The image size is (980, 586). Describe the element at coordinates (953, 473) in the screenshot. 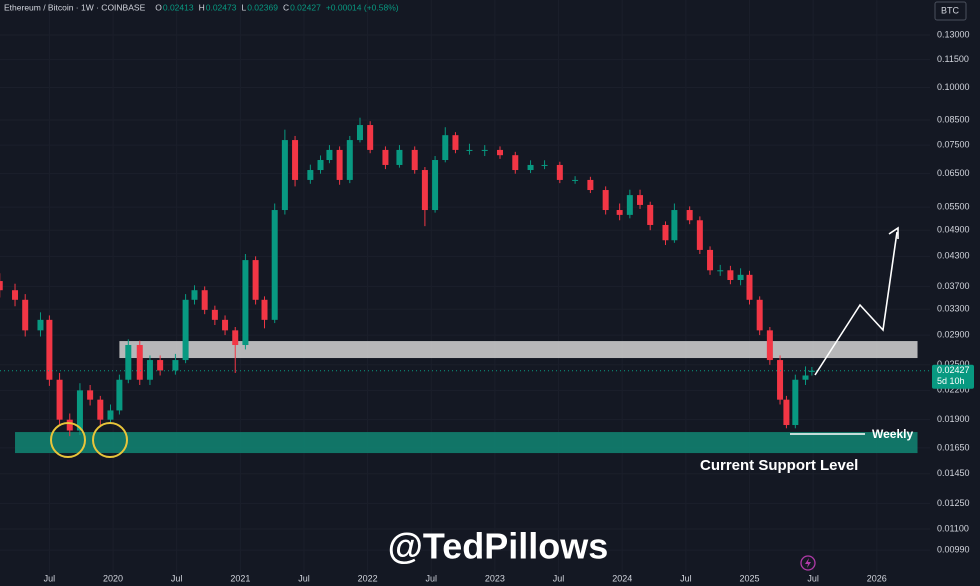

I see `y-tick-label: 0.01450` at that location.